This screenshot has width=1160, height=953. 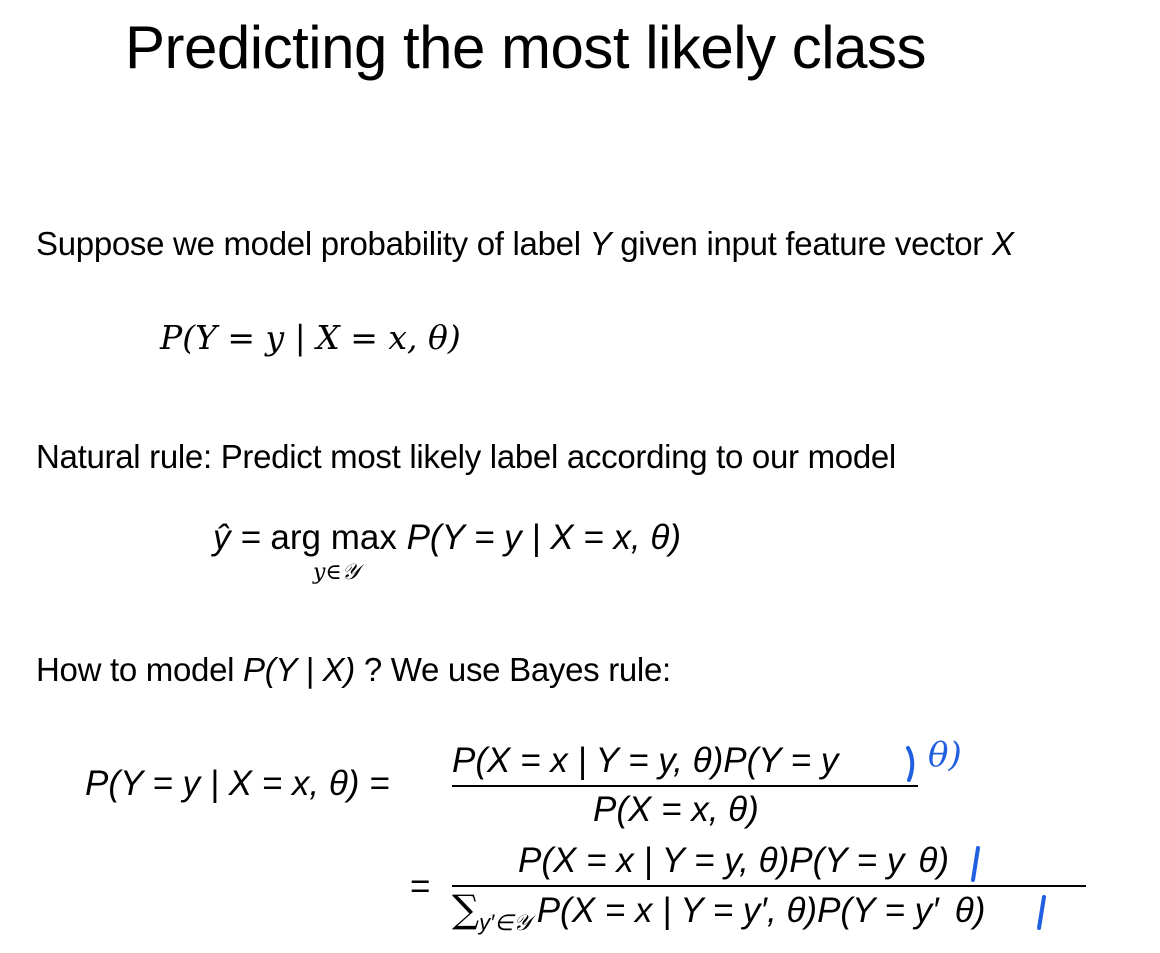 I want to click on bayes-denominator-2: ∑y′∈𝒴 P(X = x | Y = y′, θ)P(Y = y′ θ), so click(x=718, y=912).